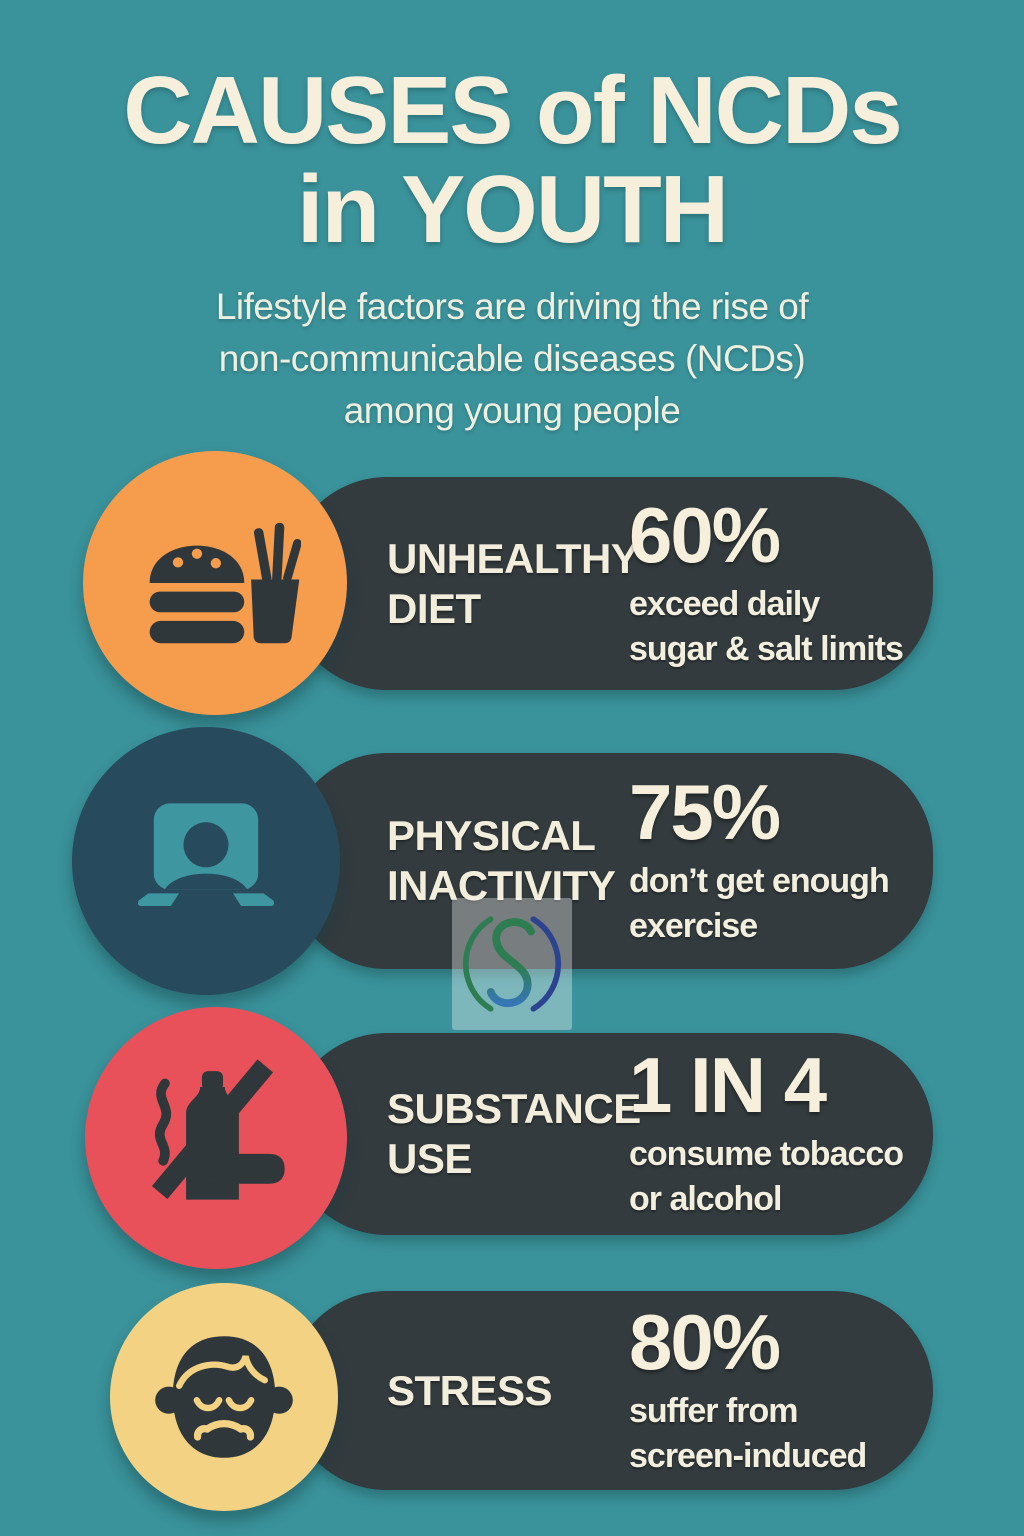 The width and height of the screenshot is (1024, 1536). I want to click on stat-description: exceed daily sugar & salt limits, so click(766, 626).